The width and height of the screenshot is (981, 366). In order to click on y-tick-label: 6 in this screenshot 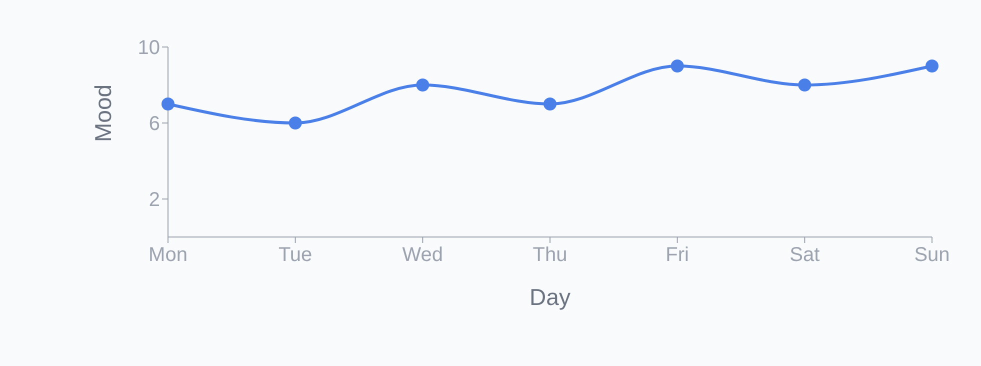, I will do `click(154, 124)`.